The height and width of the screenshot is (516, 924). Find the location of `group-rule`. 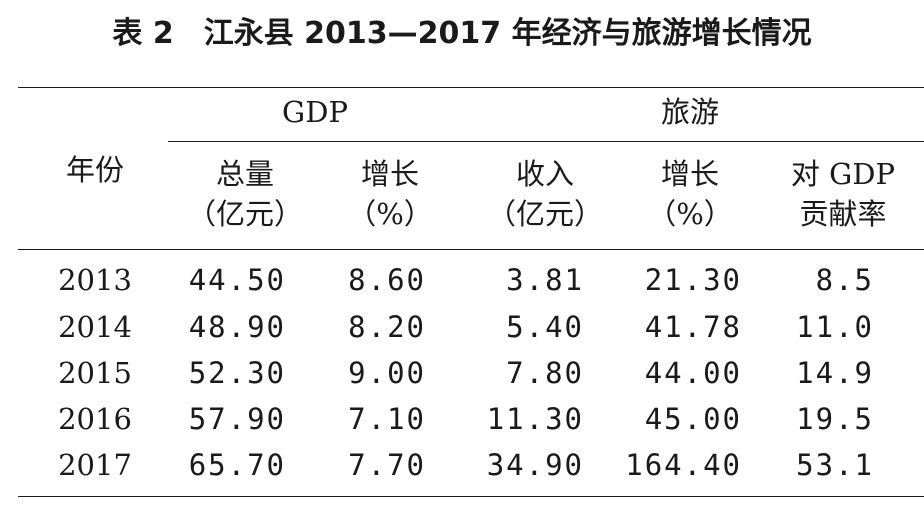

group-rule is located at coordinates (546, 141).